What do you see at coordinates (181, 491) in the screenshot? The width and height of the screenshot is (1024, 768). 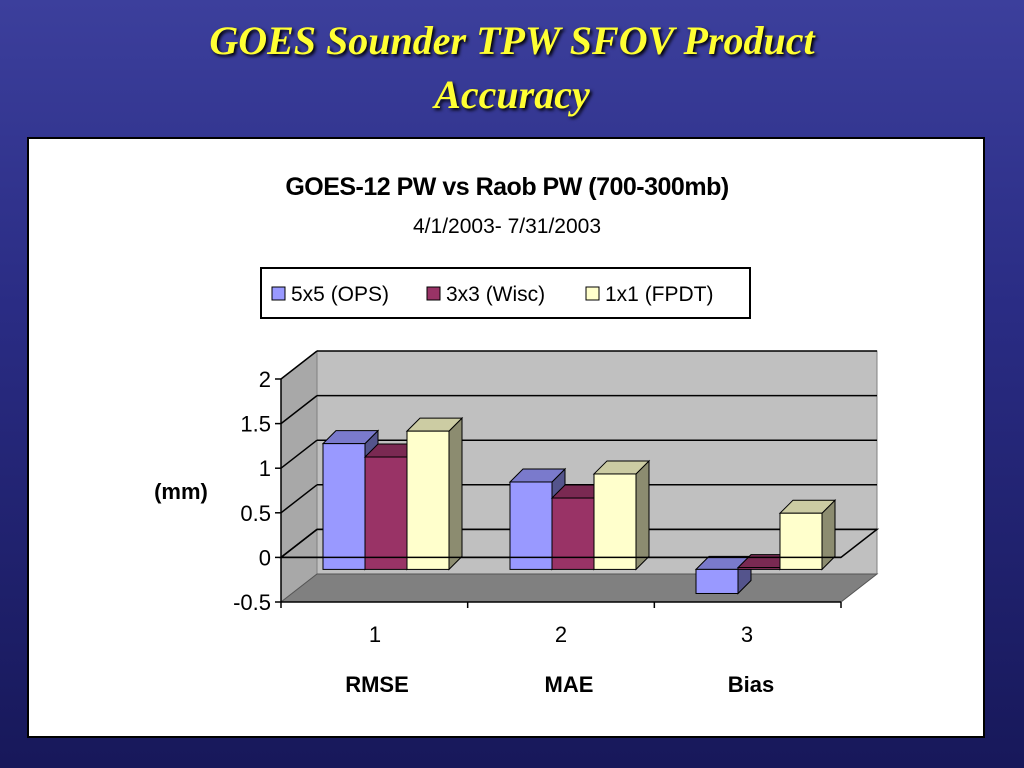 I see `y-axis-label: (mm)` at bounding box center [181, 491].